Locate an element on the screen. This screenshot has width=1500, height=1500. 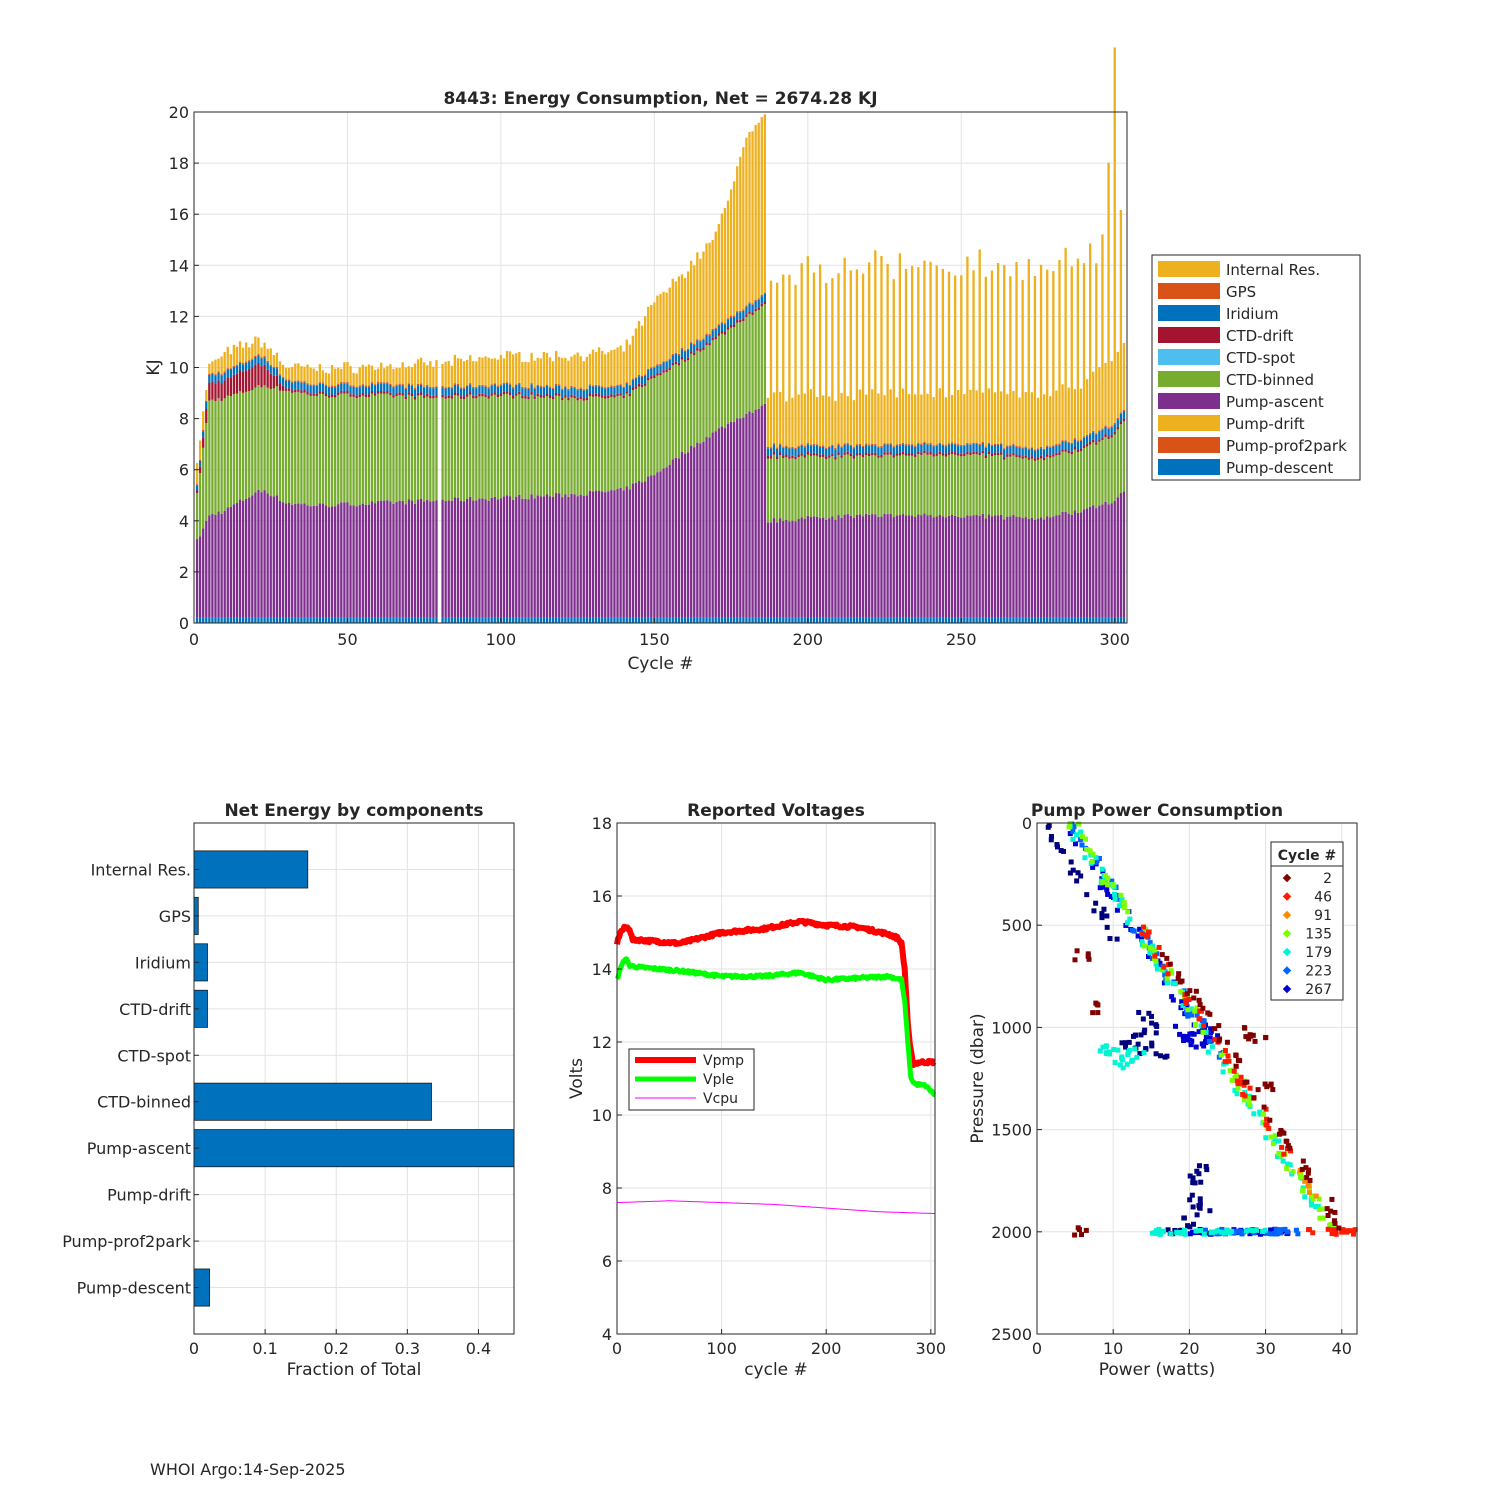
component-bar is located at coordinates (354, 1148).